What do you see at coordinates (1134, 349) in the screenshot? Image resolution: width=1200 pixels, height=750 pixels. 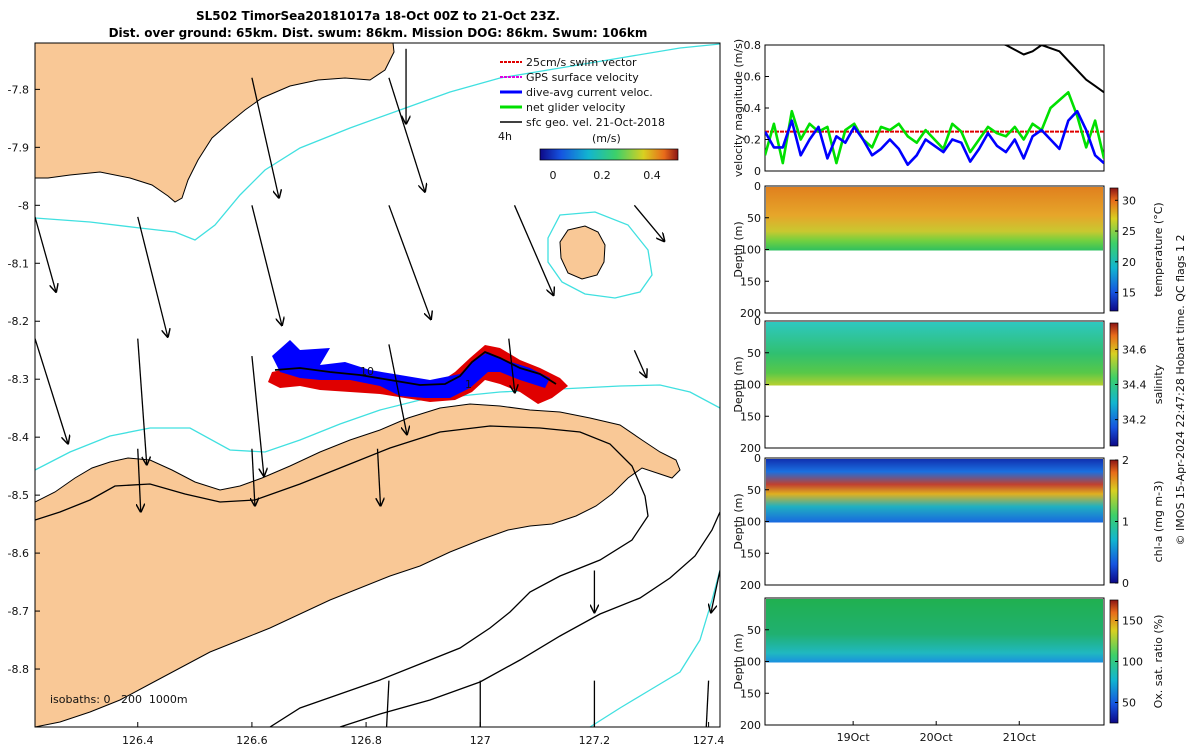 I see `profile-colorbar-tick-label: 34.6` at bounding box center [1134, 349].